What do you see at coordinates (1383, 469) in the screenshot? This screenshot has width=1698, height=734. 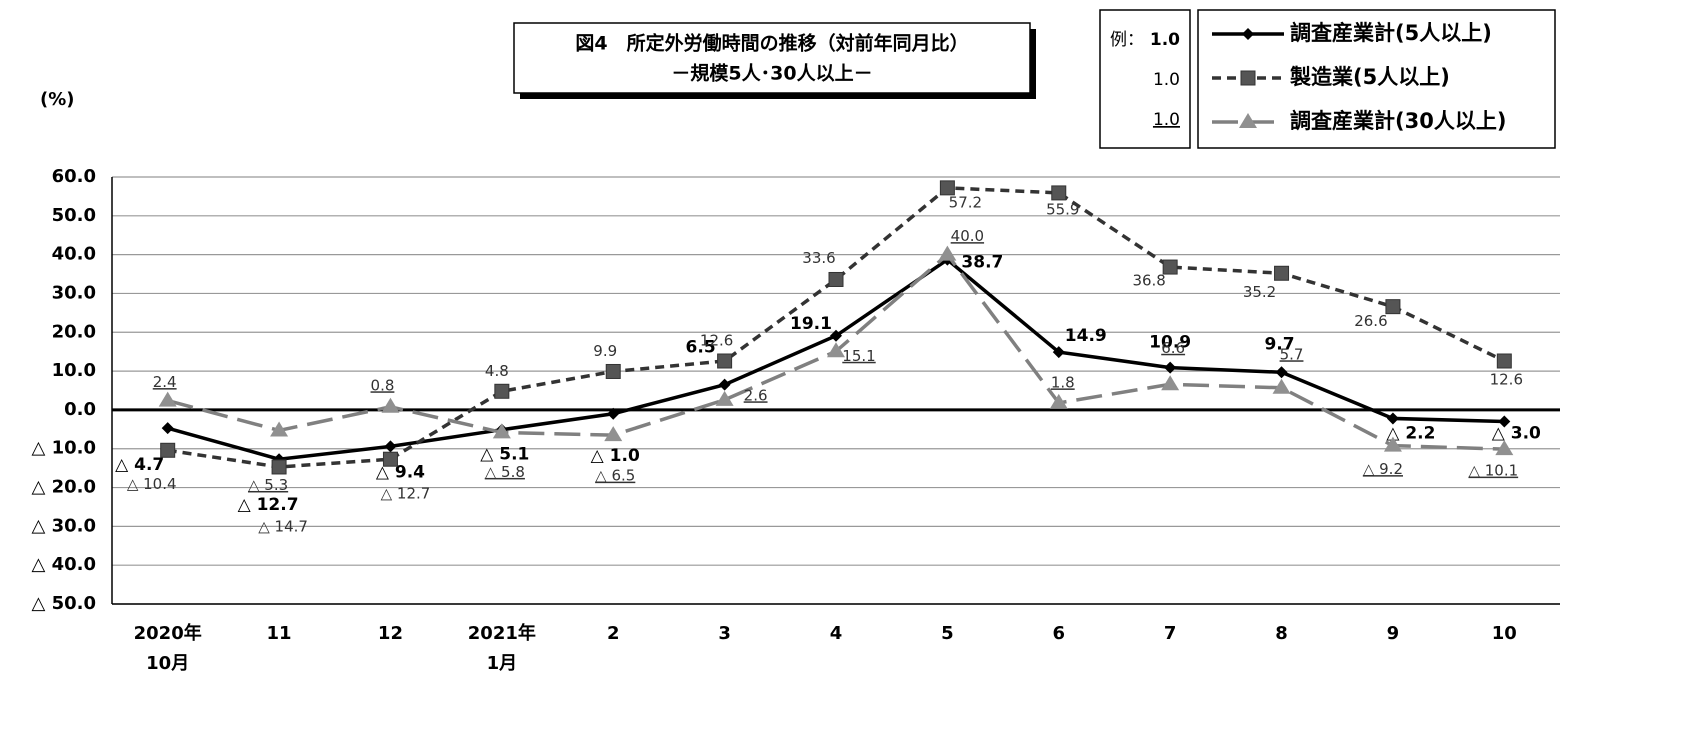 I see `data-label: △ 9.2` at bounding box center [1383, 469].